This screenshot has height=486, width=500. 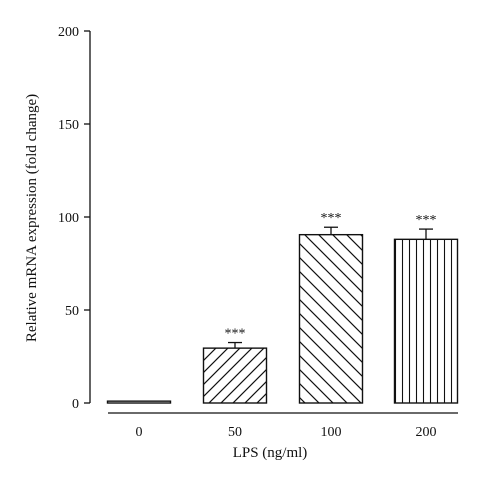 I want to click on x-tick-label: 200, so click(x=426, y=432).